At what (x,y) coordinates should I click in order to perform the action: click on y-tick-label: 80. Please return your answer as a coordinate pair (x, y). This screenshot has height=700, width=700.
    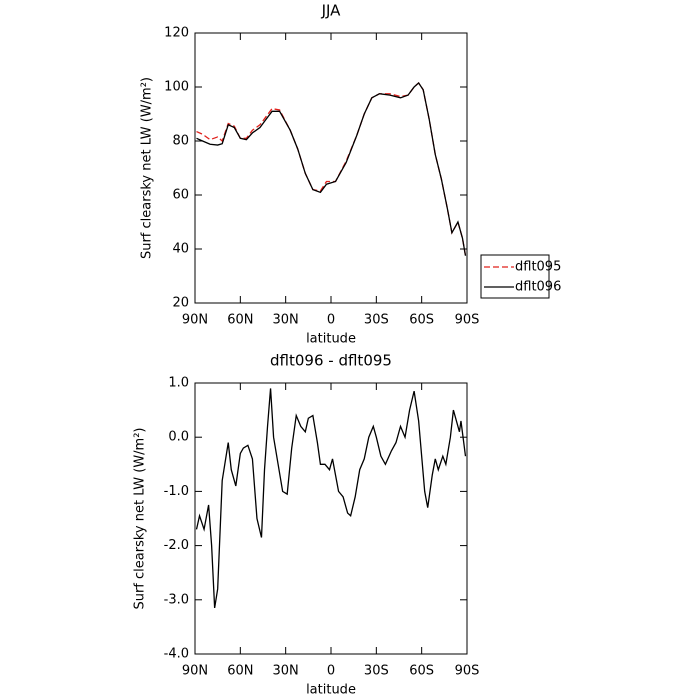
    Looking at the image, I should click on (180, 141).